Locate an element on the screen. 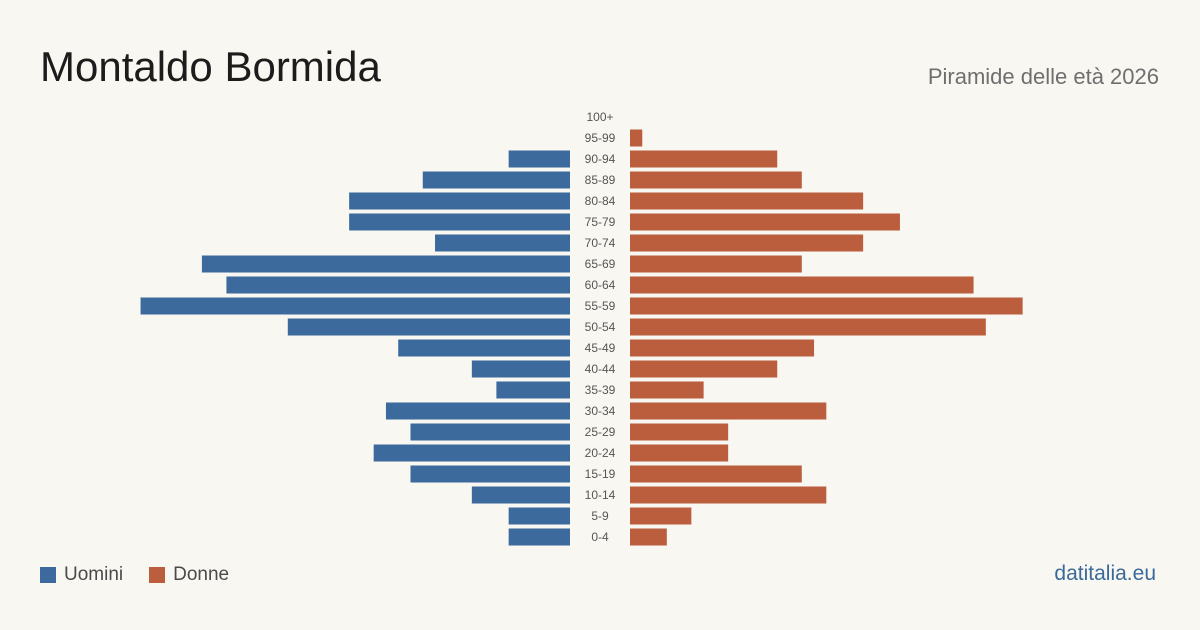 The width and height of the screenshot is (1200, 630). age-label: 55-59 is located at coordinates (600, 306).